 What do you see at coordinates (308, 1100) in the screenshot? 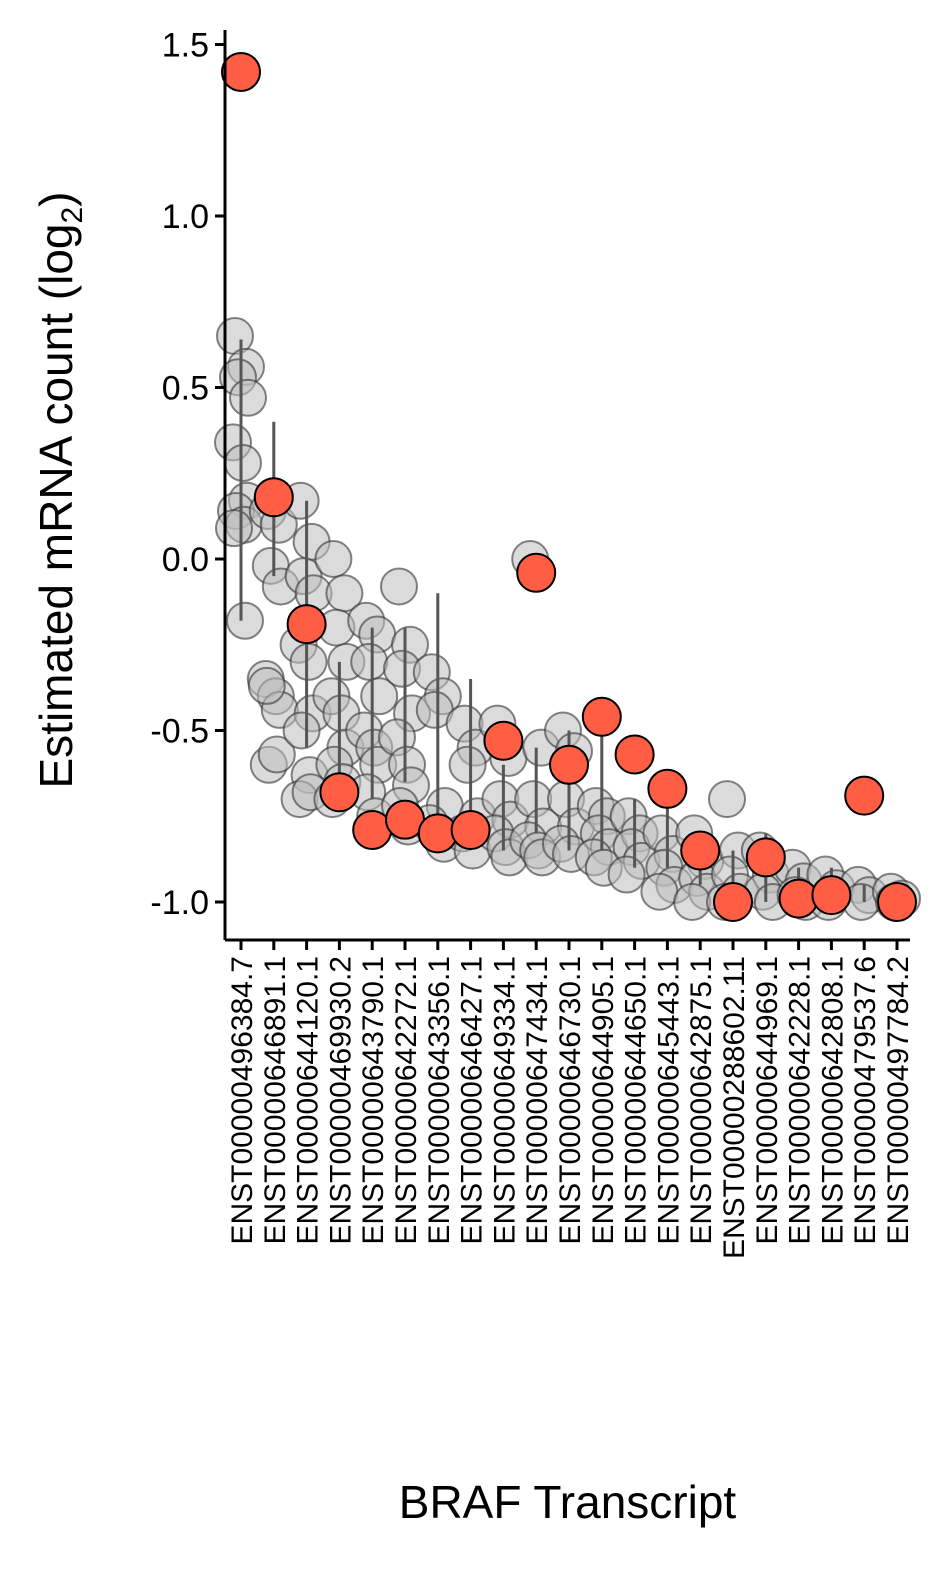
I see `x-tick-label: ENST00000644120.1` at bounding box center [308, 1100].